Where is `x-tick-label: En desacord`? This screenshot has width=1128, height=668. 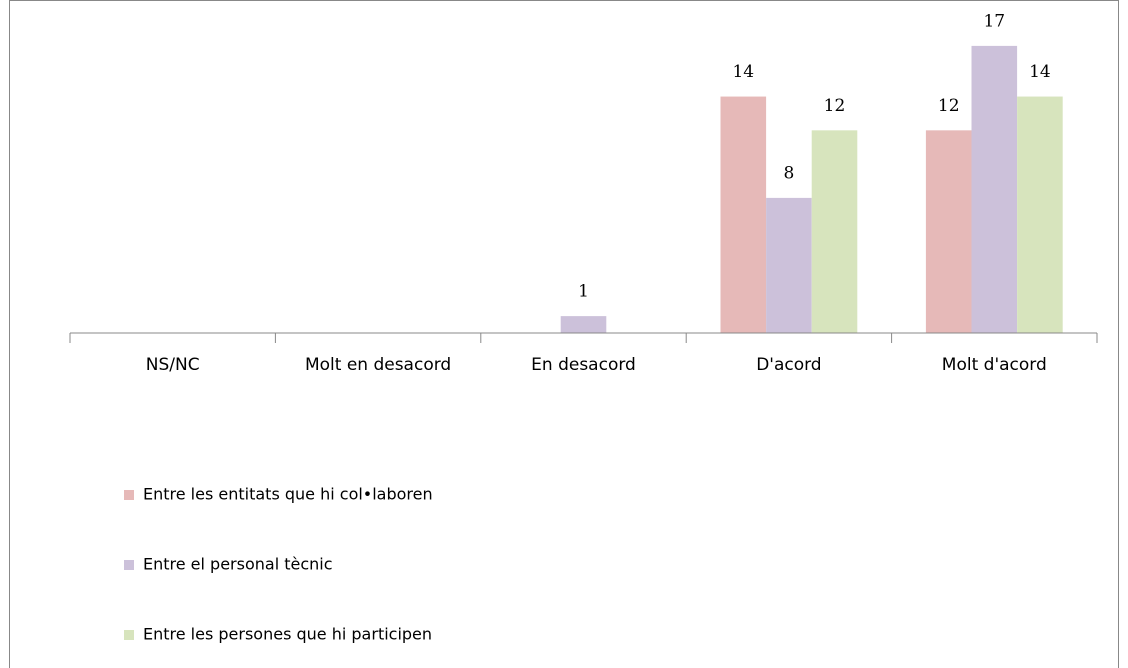
x-tick-label: En desacord is located at coordinates (583, 365).